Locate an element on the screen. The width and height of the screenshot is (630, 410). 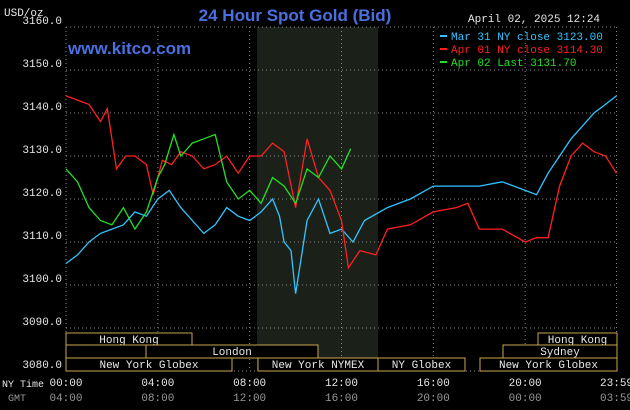
y-tick-label: 3160.0 is located at coordinates (42, 22).